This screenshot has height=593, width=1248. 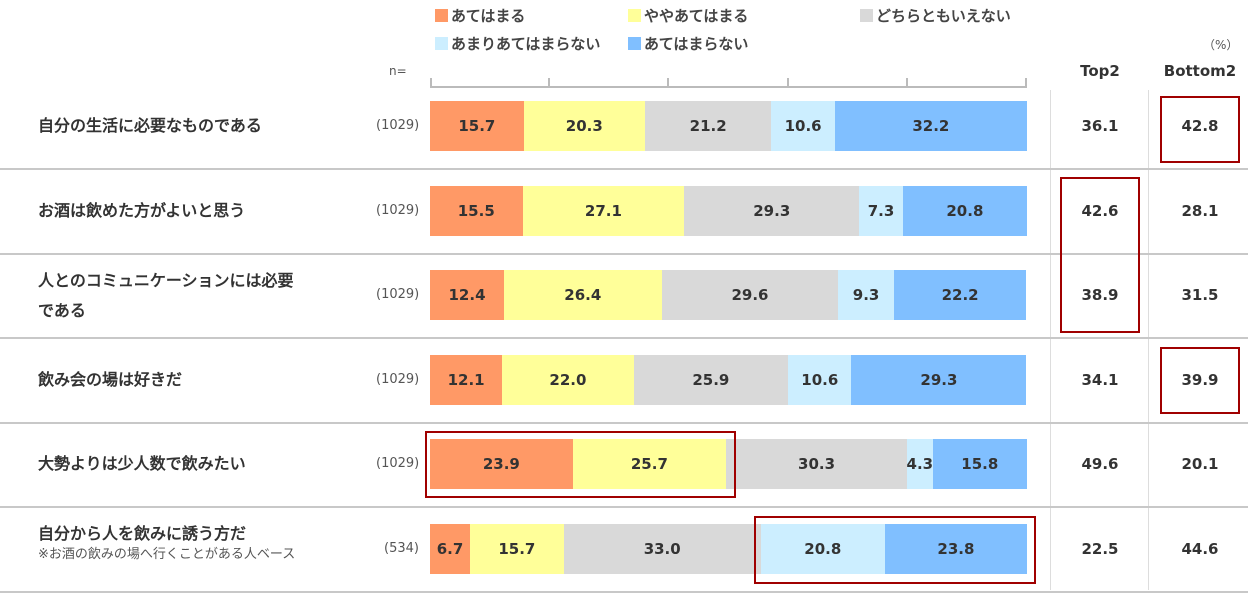 I want to click on bar-segment: 26.4, so click(x=583, y=295).